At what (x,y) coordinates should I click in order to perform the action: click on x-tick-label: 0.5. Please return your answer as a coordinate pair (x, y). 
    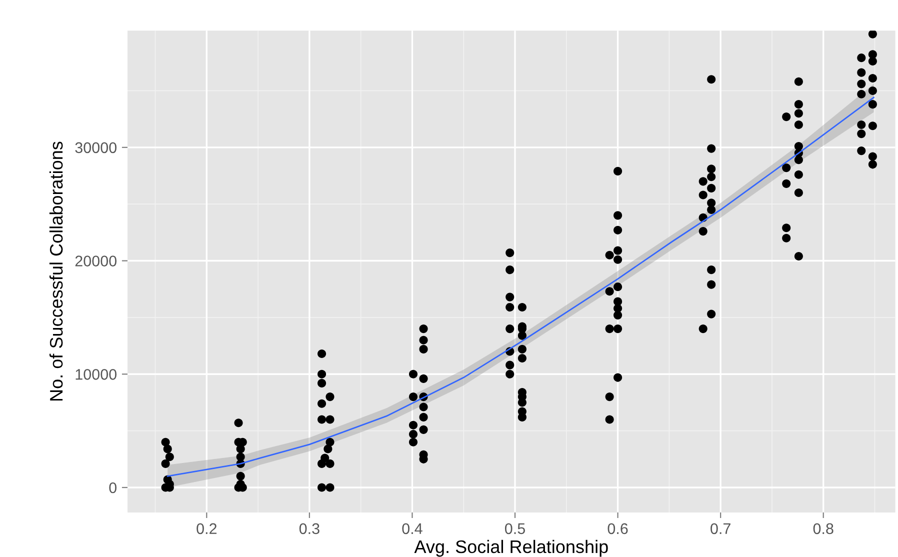
    Looking at the image, I should click on (514, 528).